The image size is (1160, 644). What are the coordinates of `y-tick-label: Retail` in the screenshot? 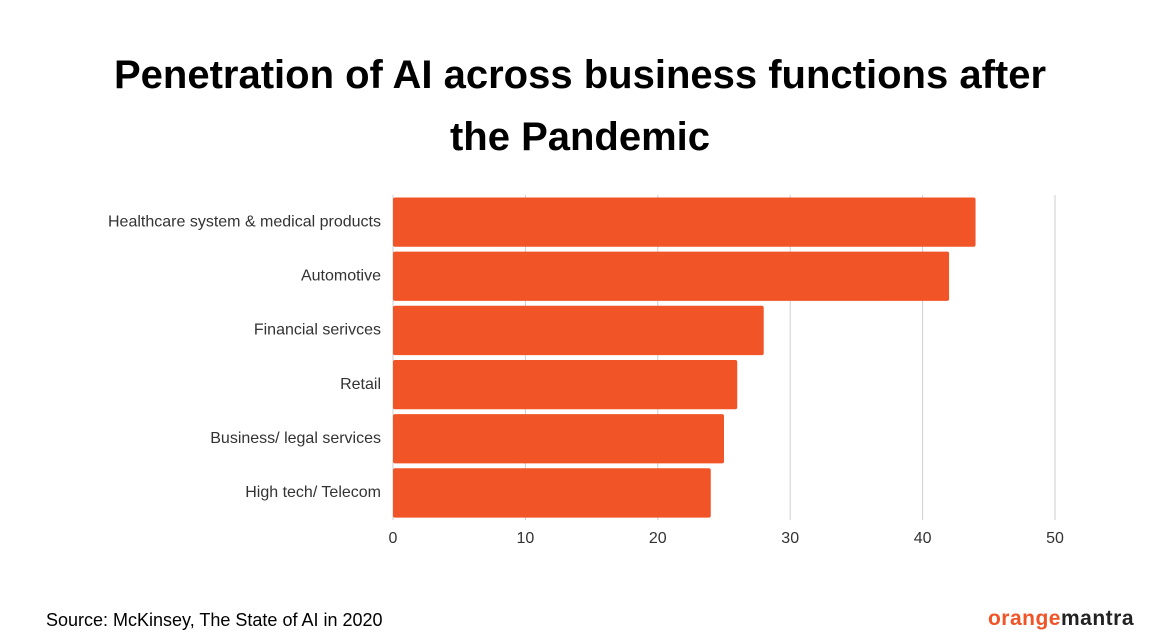 It's located at (360, 384).